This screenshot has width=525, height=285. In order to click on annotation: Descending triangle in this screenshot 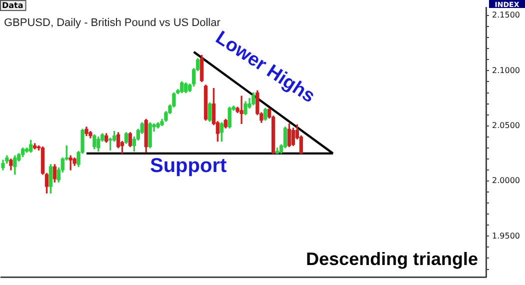, I will do `click(392, 259)`.